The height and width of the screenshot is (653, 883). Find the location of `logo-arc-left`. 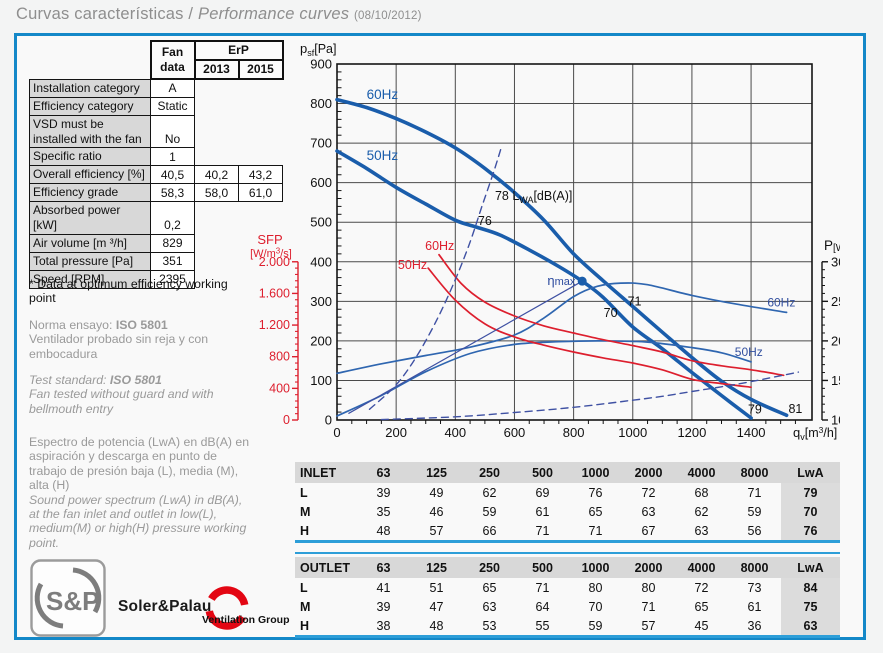

logo-arc-left is located at coordinates (49, 605).